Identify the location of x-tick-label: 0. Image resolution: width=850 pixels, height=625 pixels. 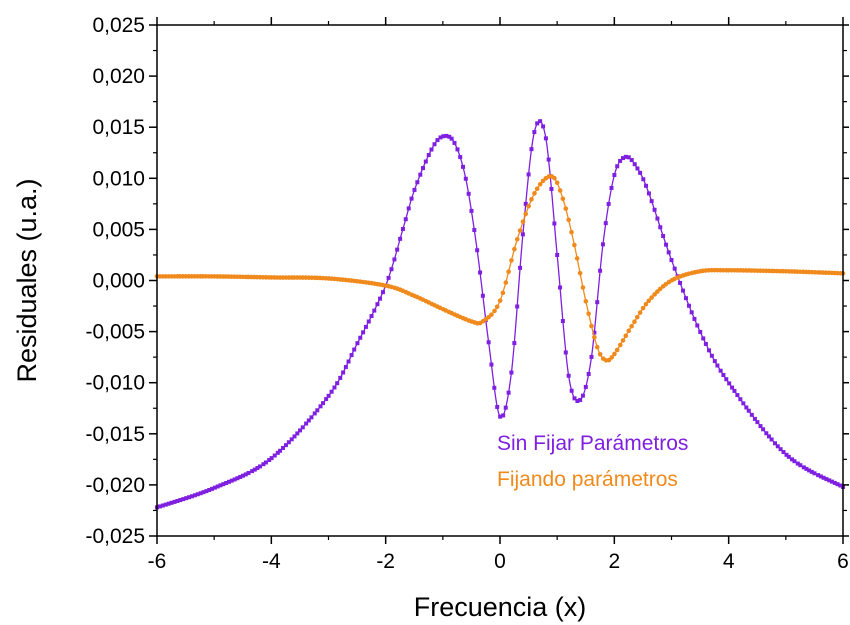
(500, 561).